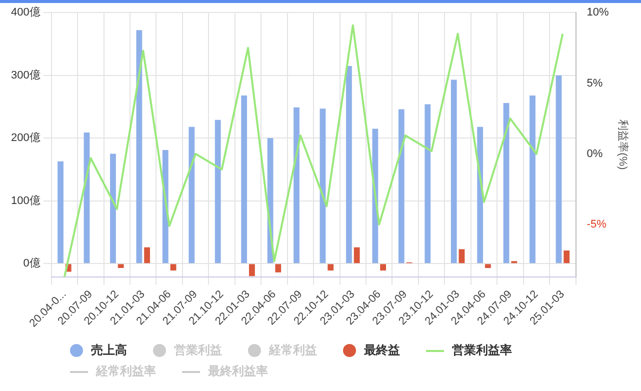 The image size is (641, 391). I want to click on y-tick-label: 400億, so click(25, 12).